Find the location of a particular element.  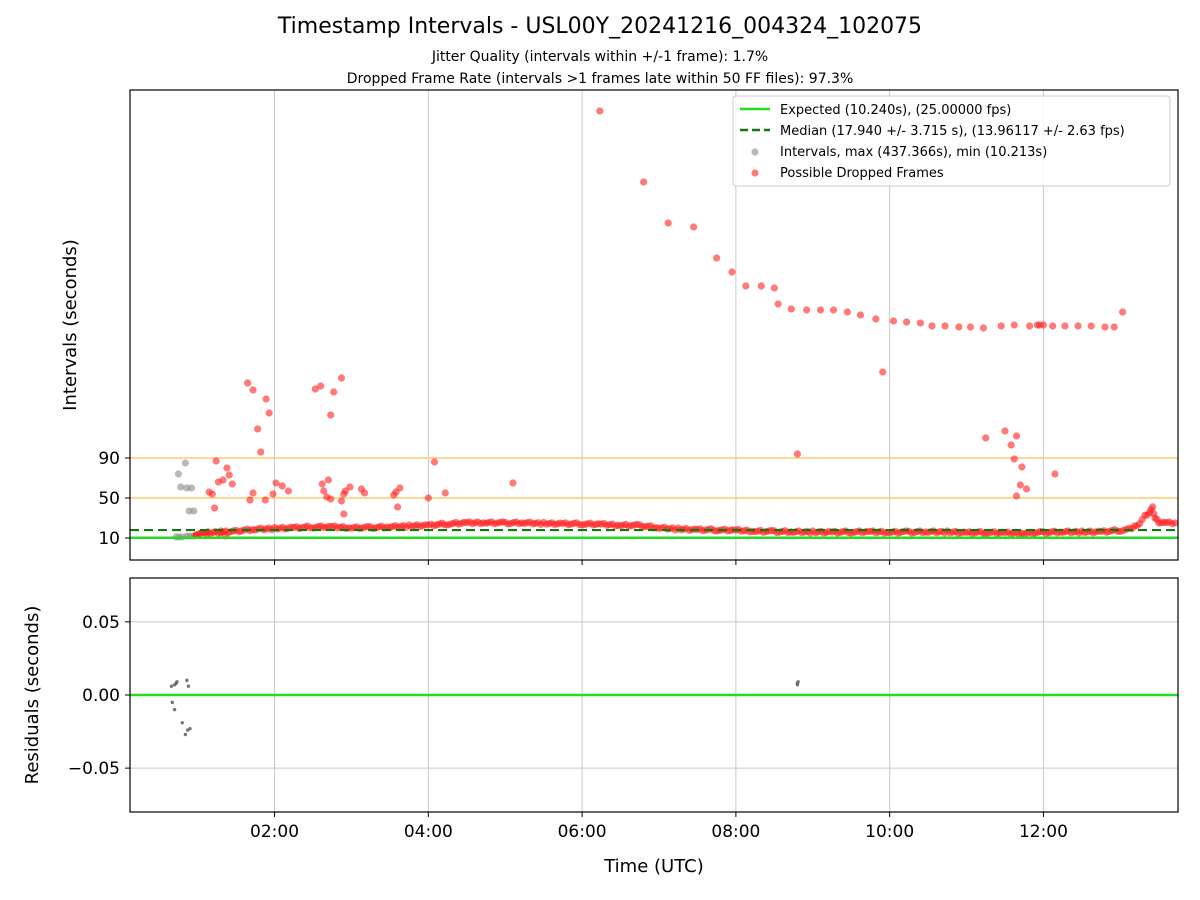

residuals-y-axis-label: Residuals (seconds) is located at coordinates (32, 695).